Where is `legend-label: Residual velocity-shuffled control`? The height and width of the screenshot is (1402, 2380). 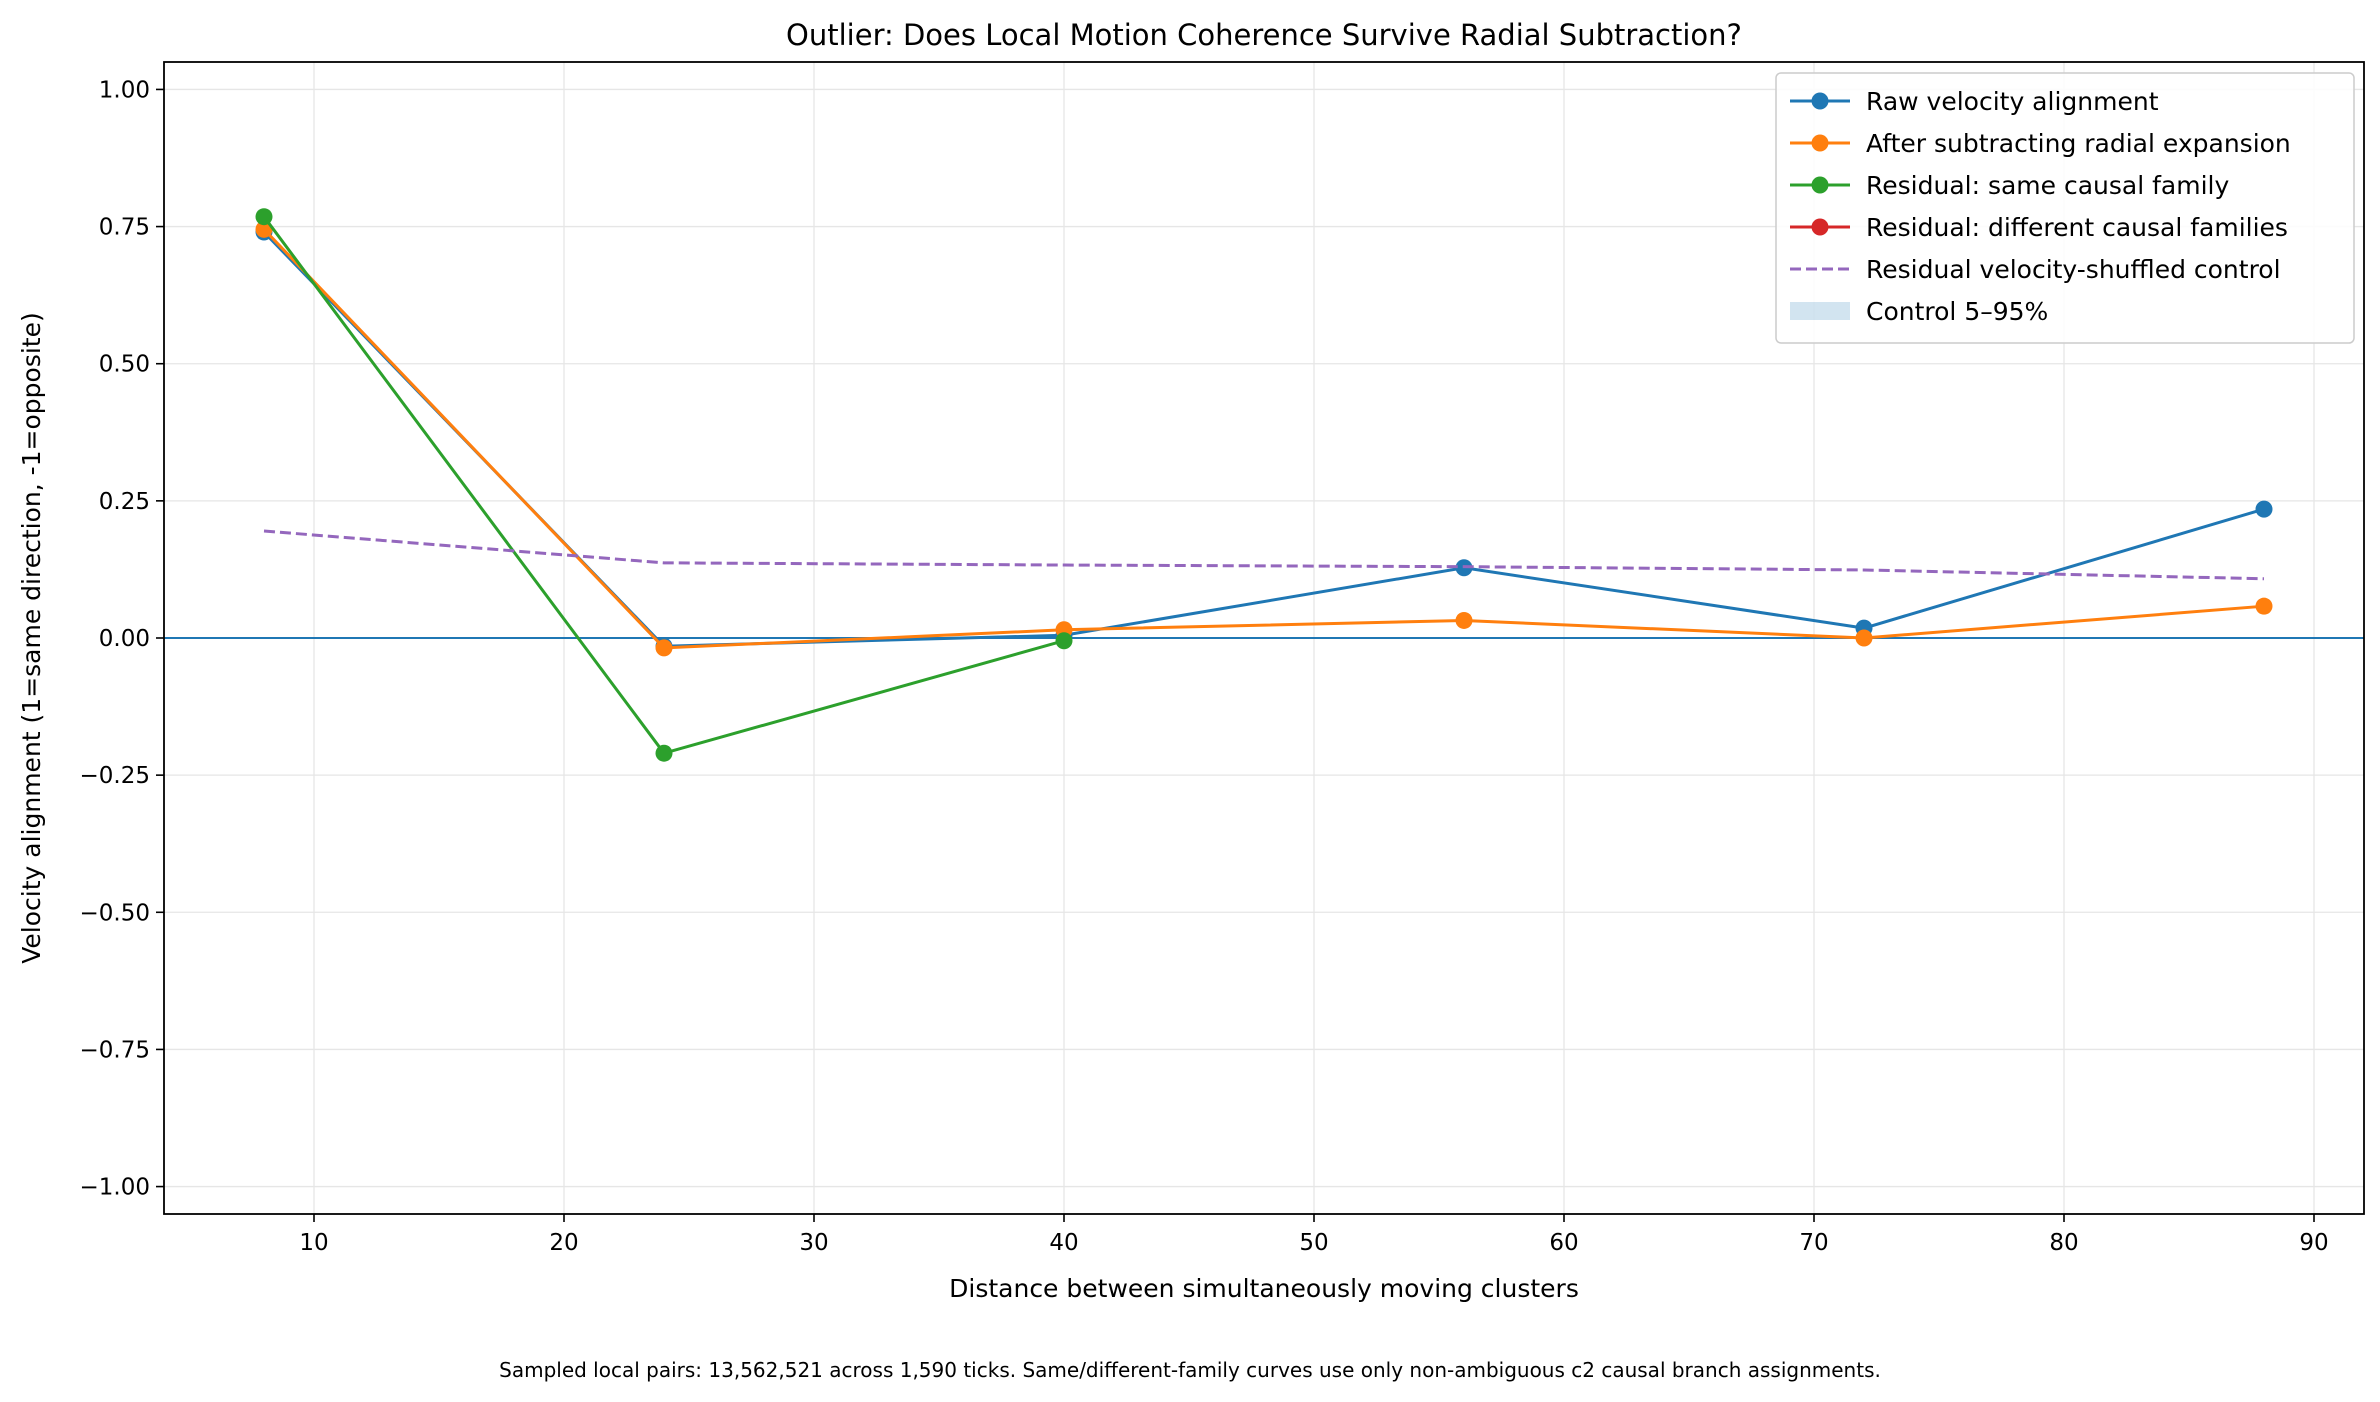 legend-label: Residual velocity-shuffled control is located at coordinates (2073, 269).